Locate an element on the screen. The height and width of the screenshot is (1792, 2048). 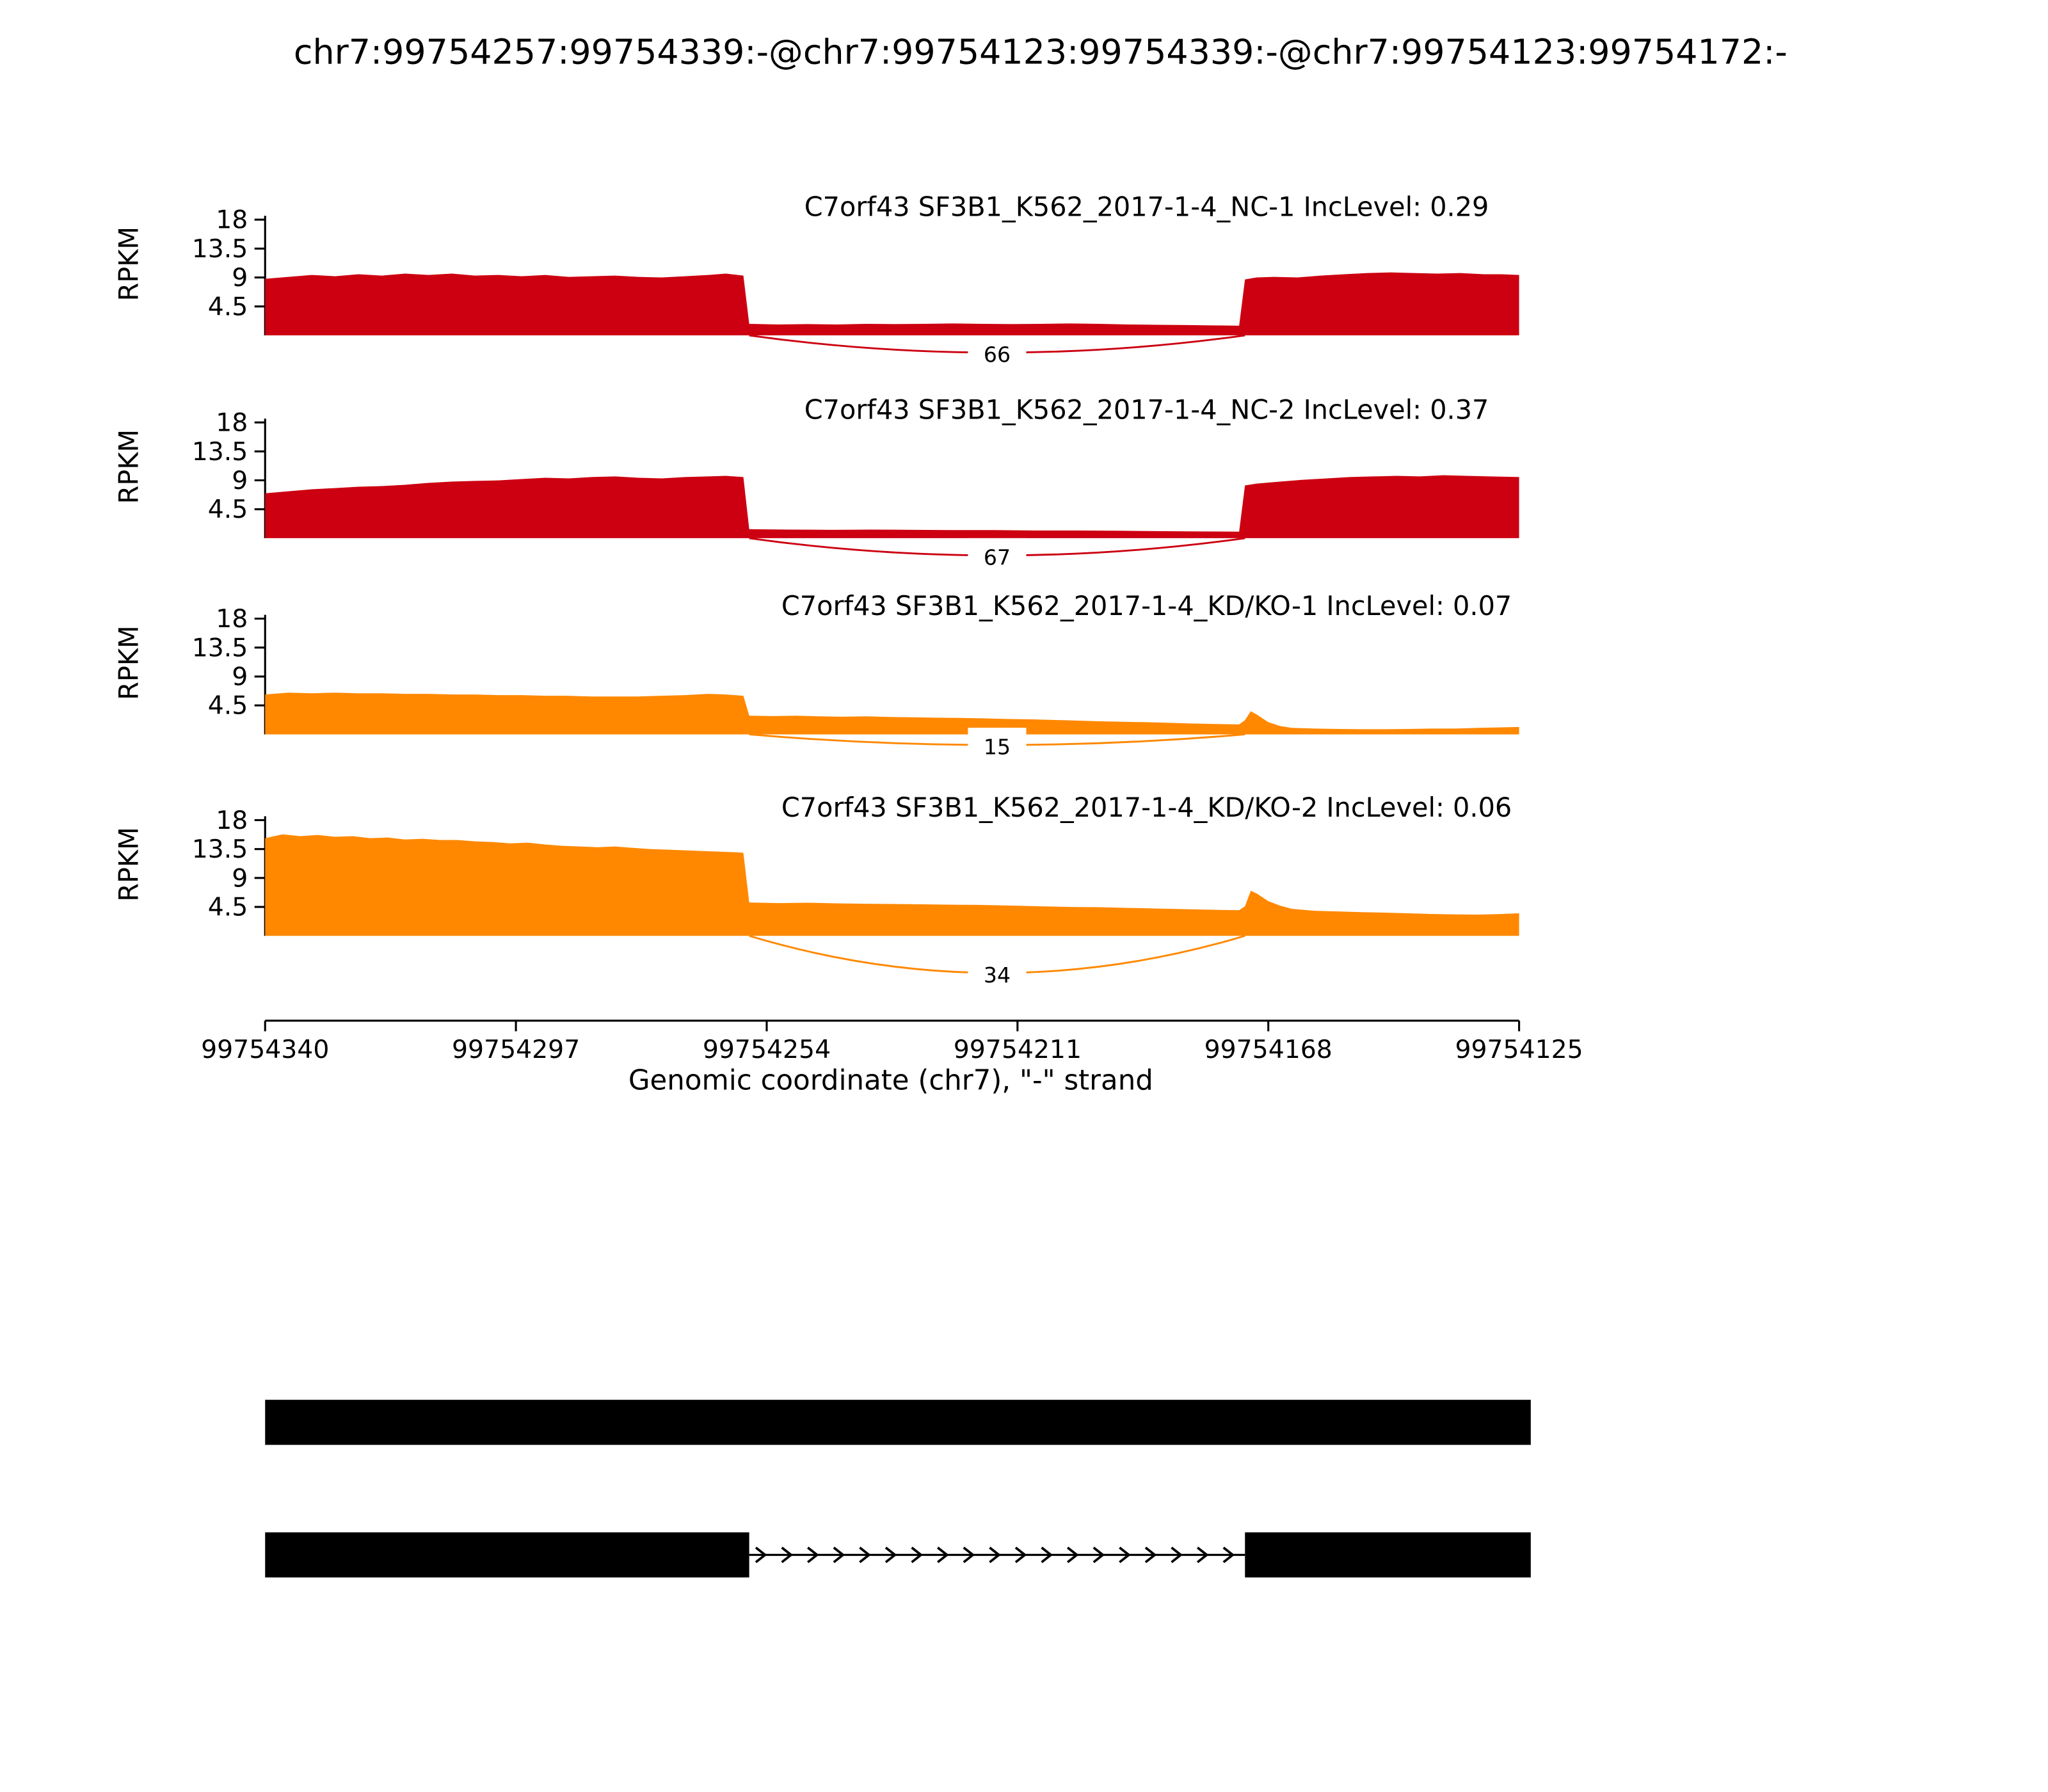
skipping-isoform is located at coordinates (898, 1555).